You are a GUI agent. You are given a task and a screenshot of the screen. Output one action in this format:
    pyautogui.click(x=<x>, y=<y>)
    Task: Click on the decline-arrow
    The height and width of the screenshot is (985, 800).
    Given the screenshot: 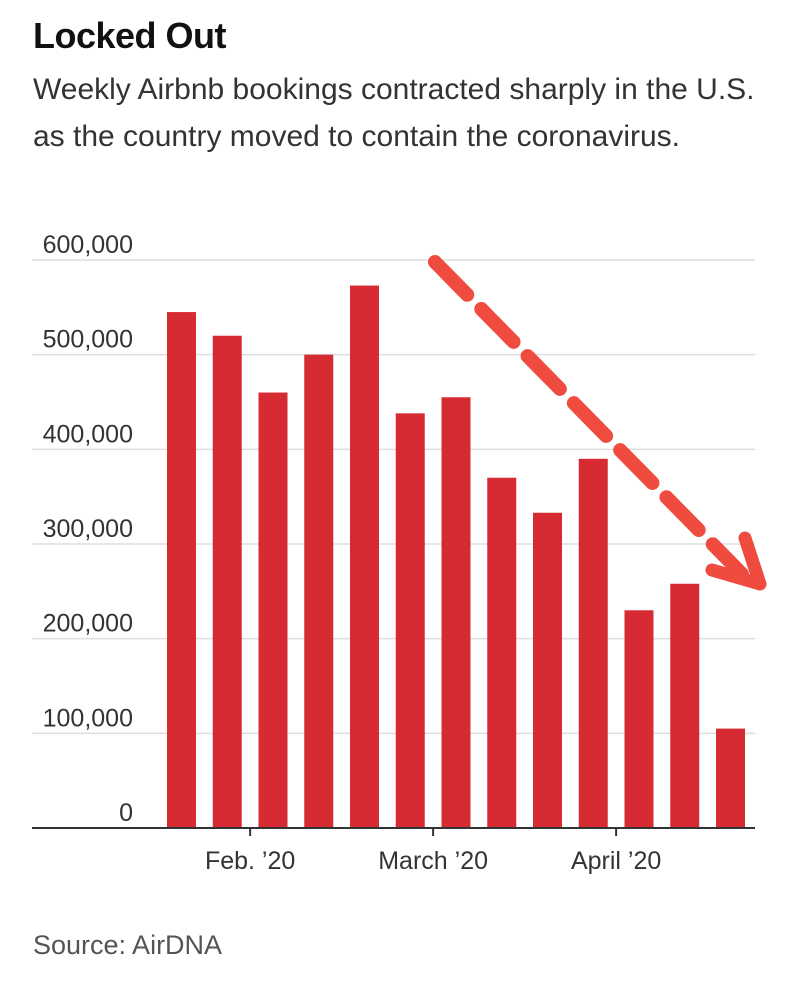 What is the action you would take?
    pyautogui.click(x=597, y=423)
    